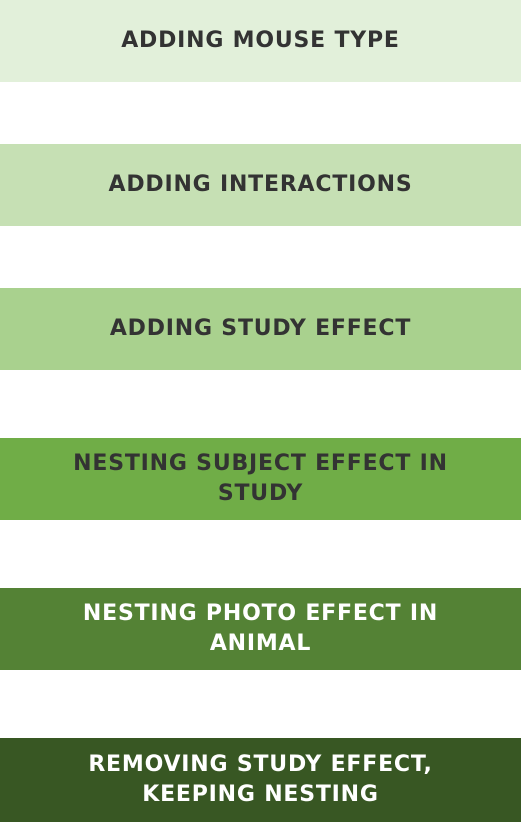 The height and width of the screenshot is (822, 521). Describe the element at coordinates (260, 780) in the screenshot. I see `step-removing-study-effect: REMOVING STUDY EFFECT, KEEPING NESTING` at that location.